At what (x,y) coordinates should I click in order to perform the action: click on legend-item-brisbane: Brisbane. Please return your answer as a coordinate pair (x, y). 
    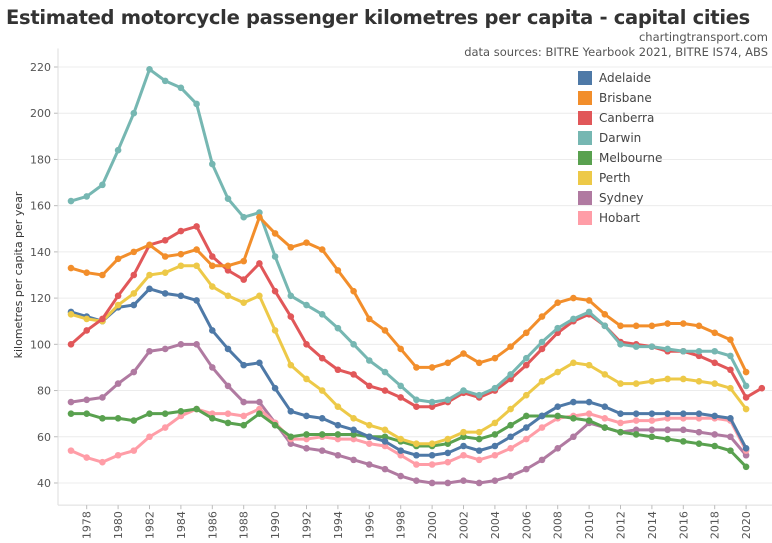
    Looking at the image, I should click on (620, 98).